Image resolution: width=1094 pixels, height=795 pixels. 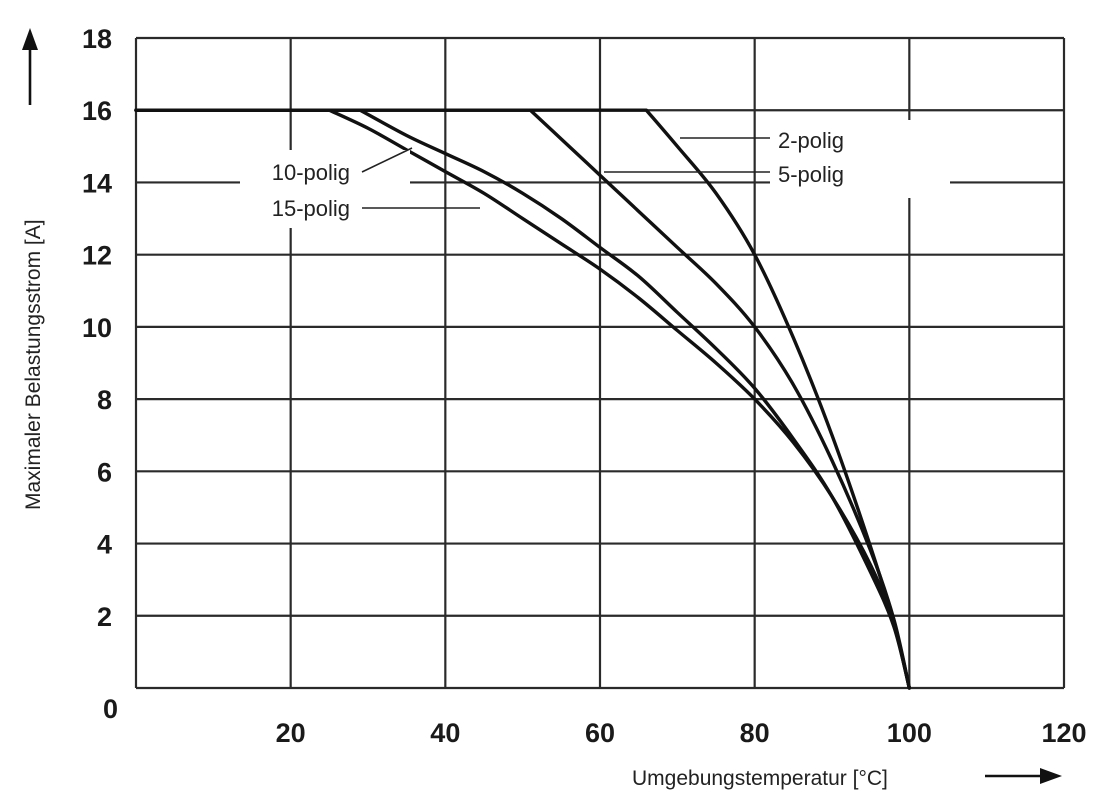 I want to click on y-tick-label: 12, so click(x=97, y=256).